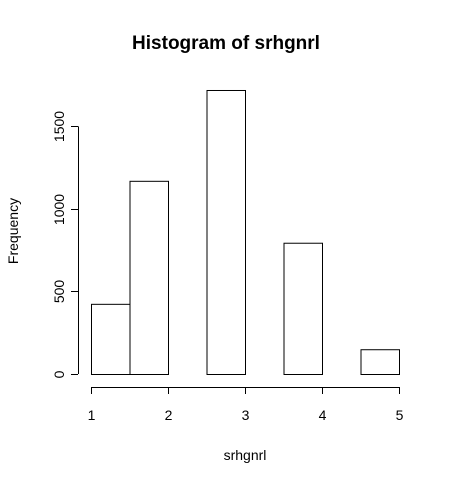  What do you see at coordinates (400, 415) in the screenshot?
I see `x-tick-label: 5` at bounding box center [400, 415].